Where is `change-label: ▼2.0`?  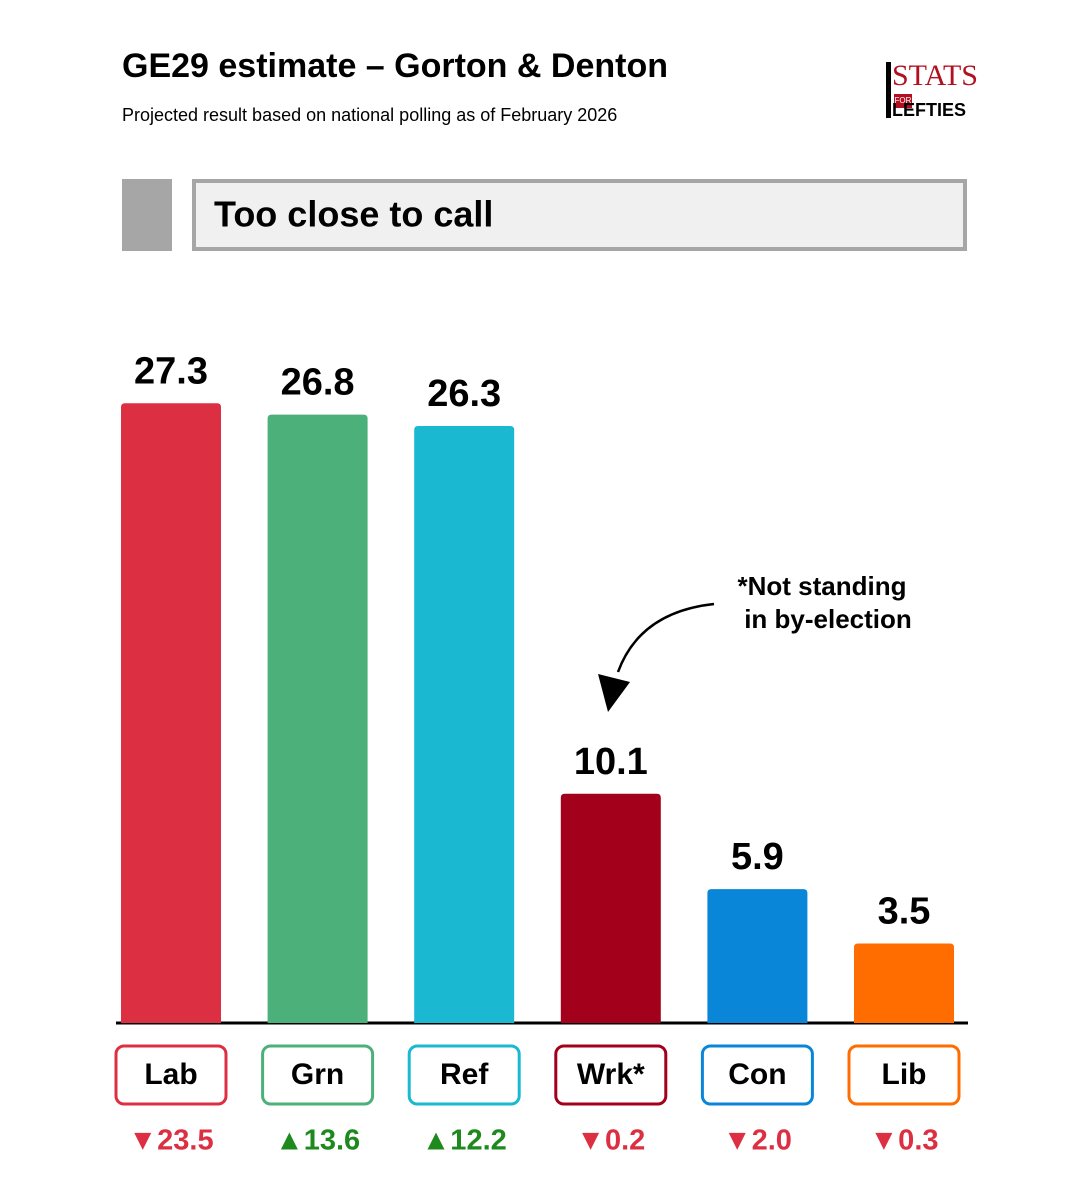 change-label: ▼2.0 is located at coordinates (757, 1141).